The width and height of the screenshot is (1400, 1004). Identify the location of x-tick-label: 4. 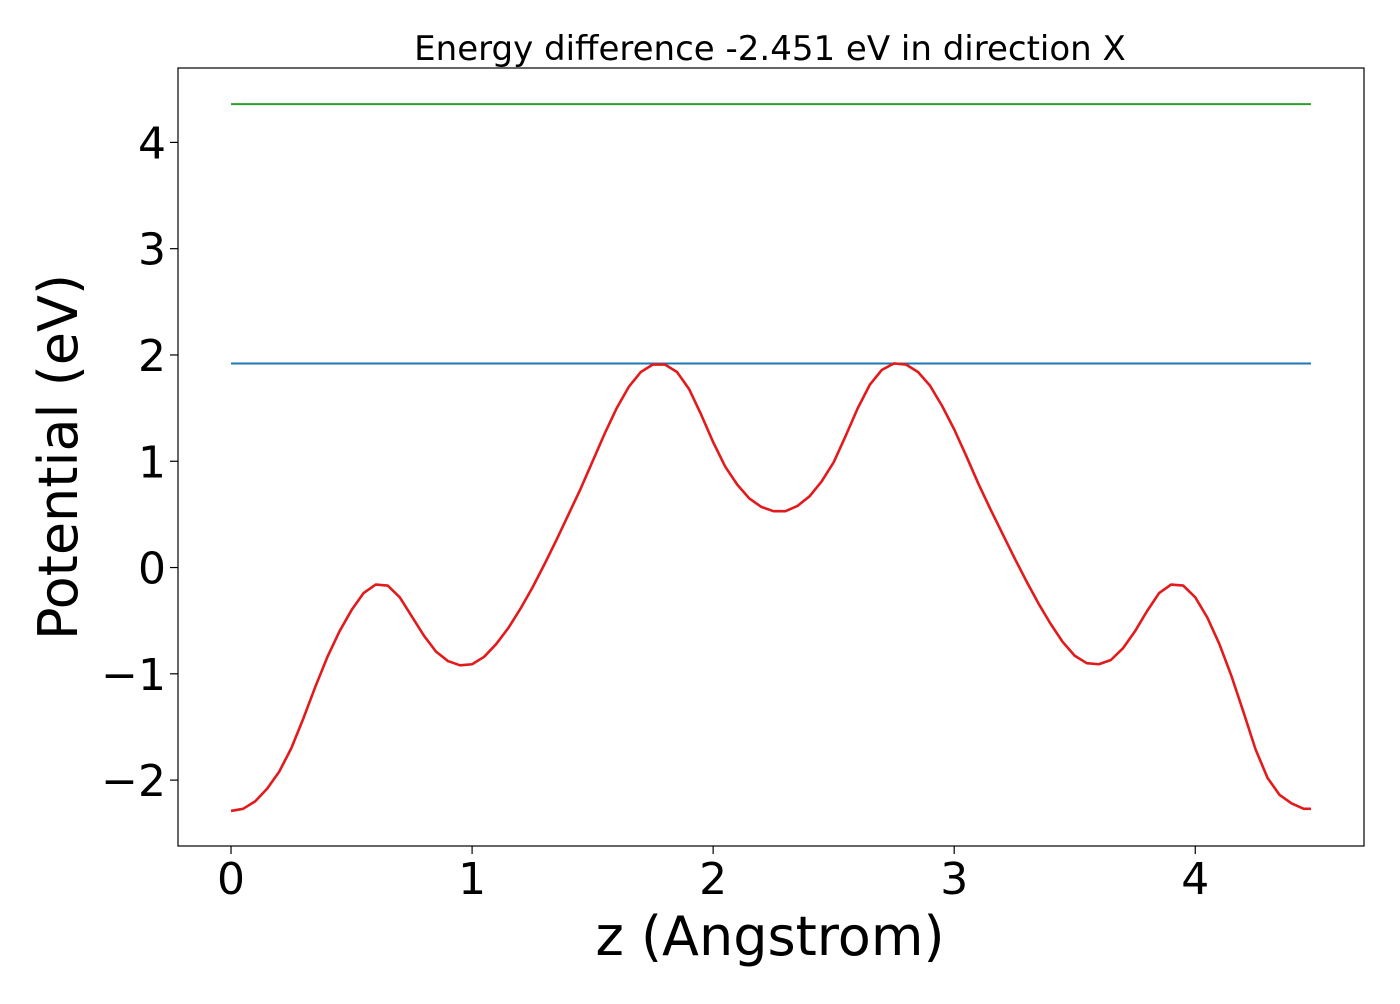
(1195, 879).